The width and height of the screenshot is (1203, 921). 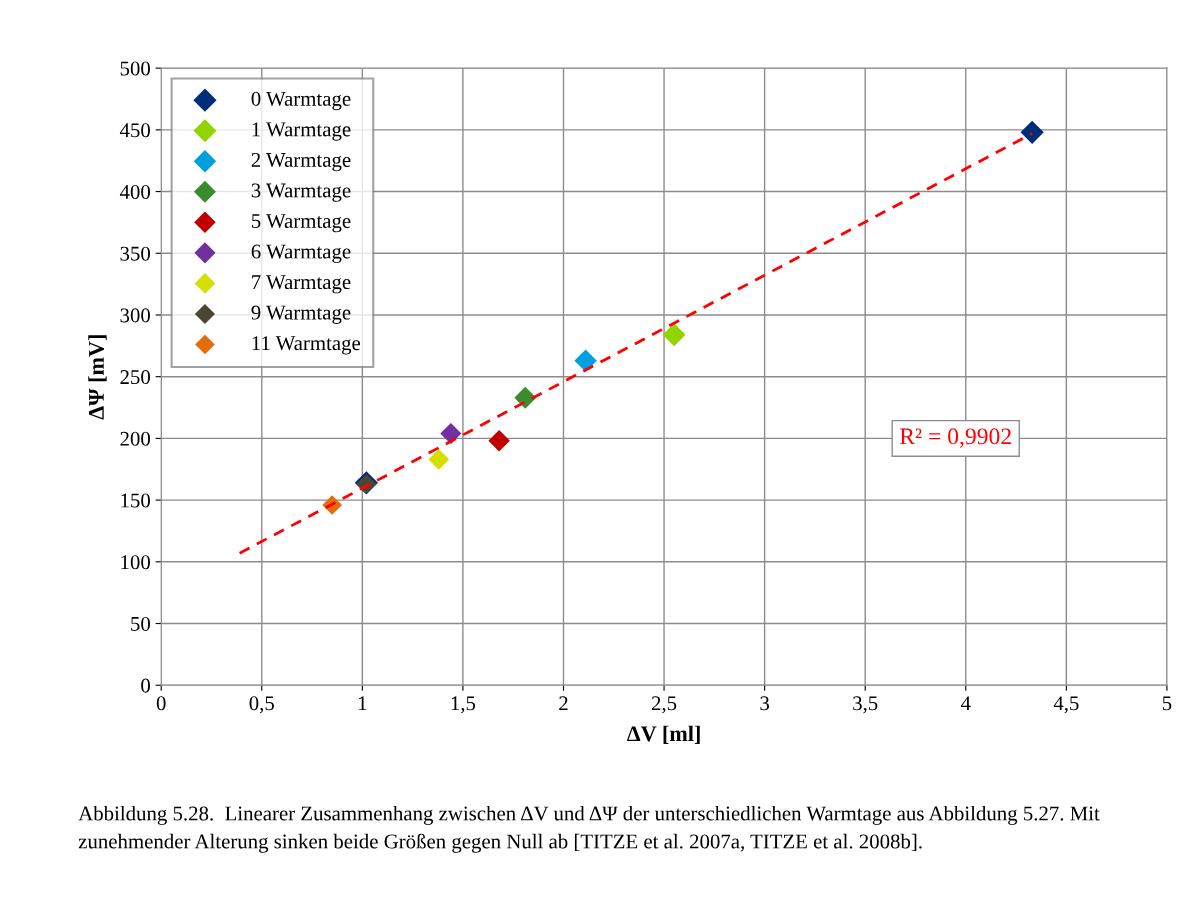 I want to click on y-tick-label: 100, so click(x=135, y=562).